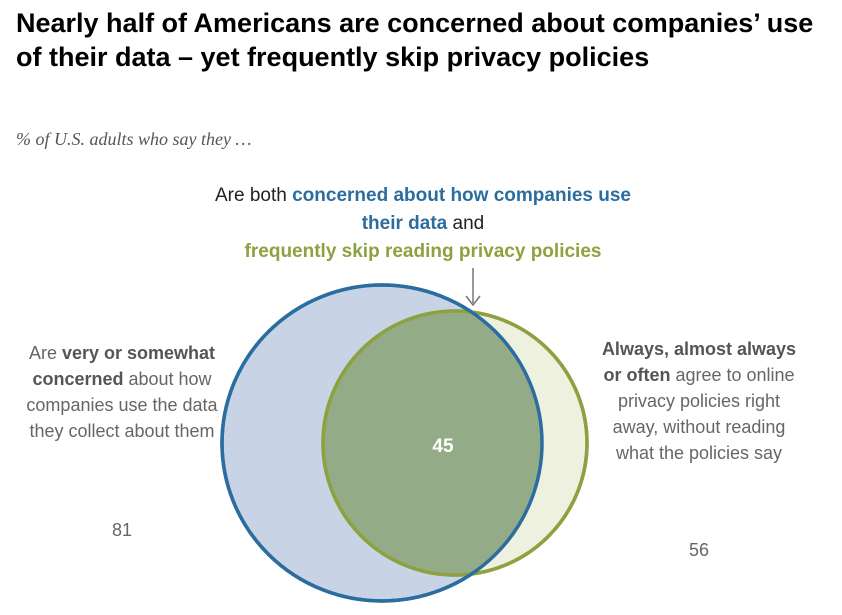 The width and height of the screenshot is (842, 615). Describe the element at coordinates (699, 550) in the screenshot. I see `skip-value-label: 56` at that location.